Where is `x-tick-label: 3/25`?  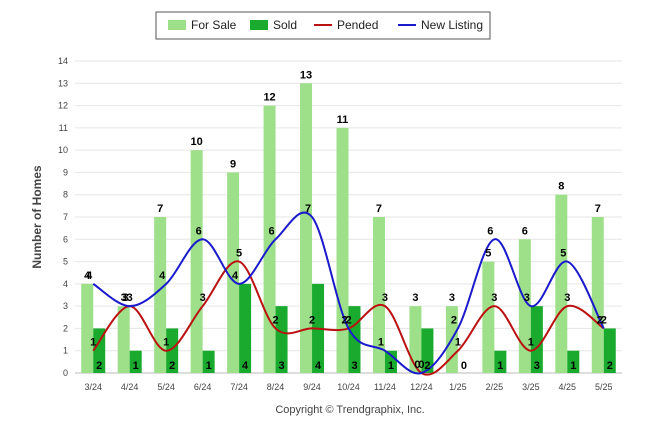
x-tick-label: 3/25 is located at coordinates (531, 387).